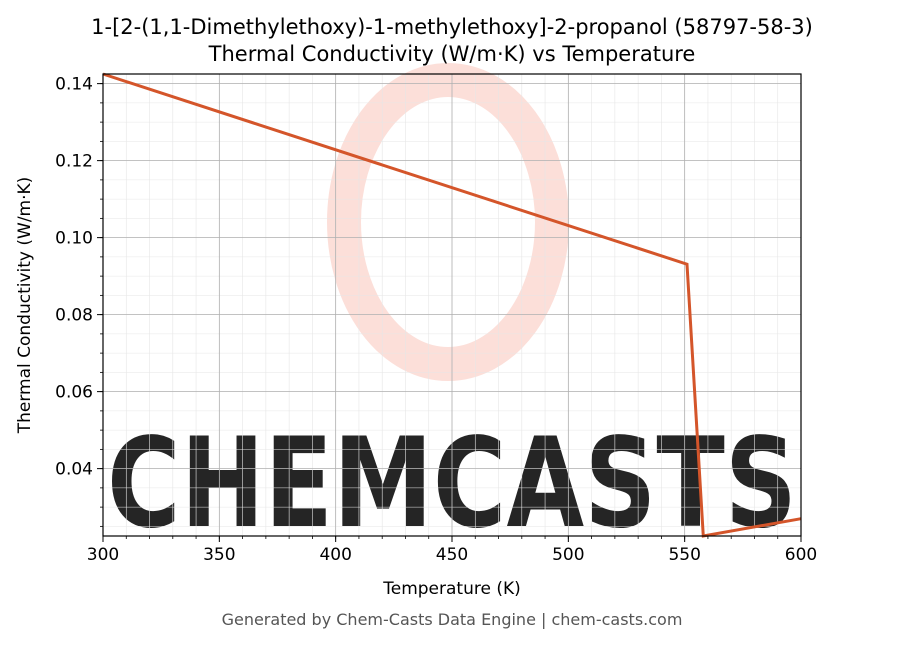 This screenshot has height=648, width=898. I want to click on y-tick-label: 0.10, so click(74, 239).